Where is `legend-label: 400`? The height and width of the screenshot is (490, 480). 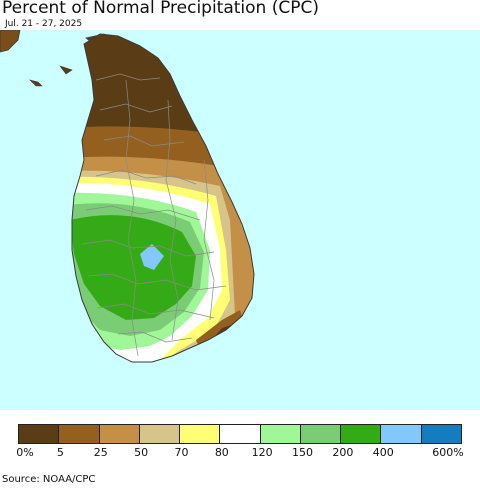 legend-label: 400 is located at coordinates (383, 452).